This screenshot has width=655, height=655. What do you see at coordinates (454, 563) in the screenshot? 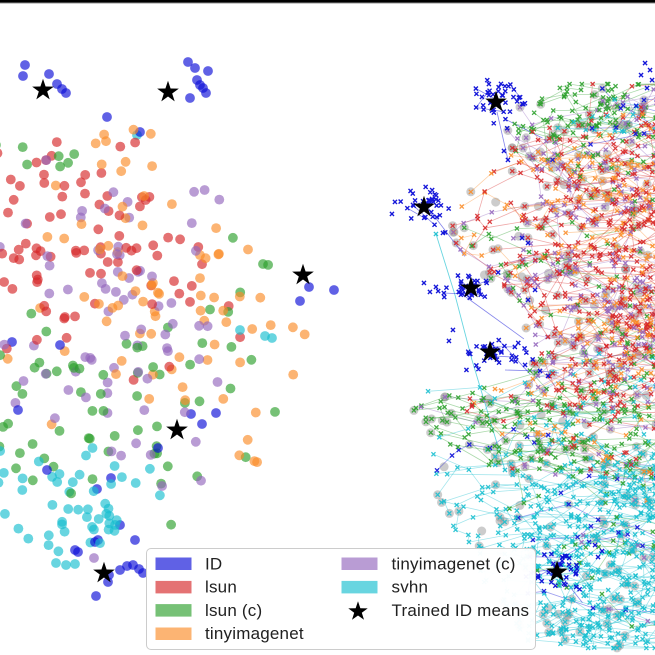
I see `svg-text: tinyimagenet (c)` at bounding box center [454, 563].